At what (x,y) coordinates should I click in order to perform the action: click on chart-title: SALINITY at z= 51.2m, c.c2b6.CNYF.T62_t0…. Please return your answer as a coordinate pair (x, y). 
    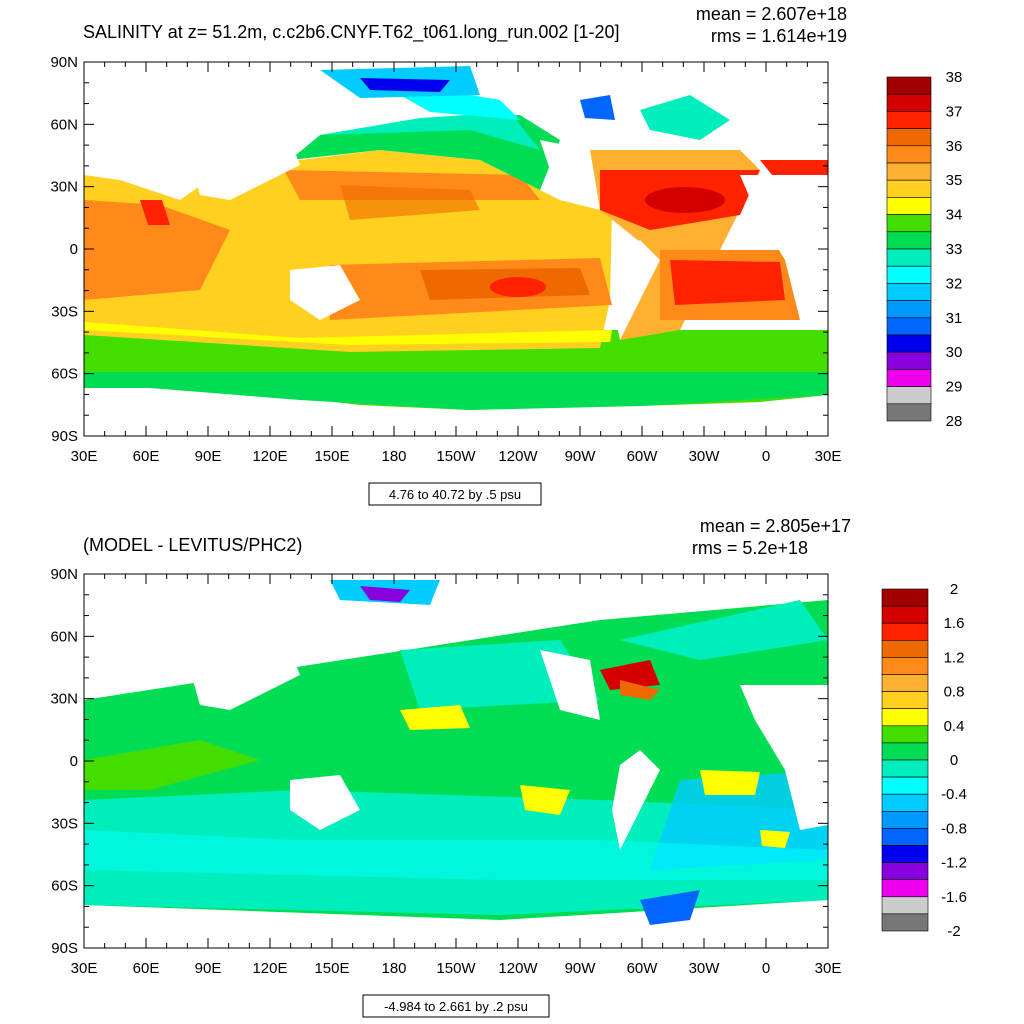
    Looking at the image, I should click on (351, 32).